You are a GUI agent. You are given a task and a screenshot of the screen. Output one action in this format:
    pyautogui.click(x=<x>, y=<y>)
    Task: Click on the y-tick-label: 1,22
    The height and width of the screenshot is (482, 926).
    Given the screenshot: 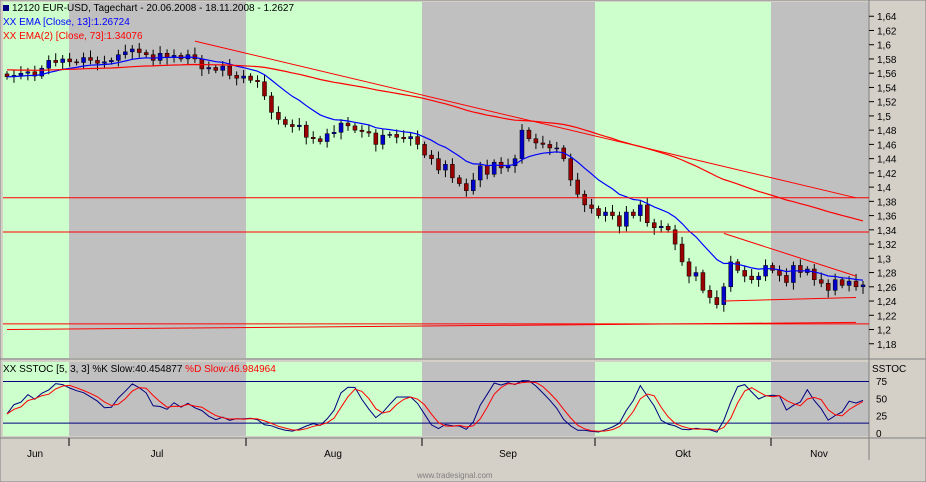 What is the action you would take?
    pyautogui.click(x=887, y=316)
    